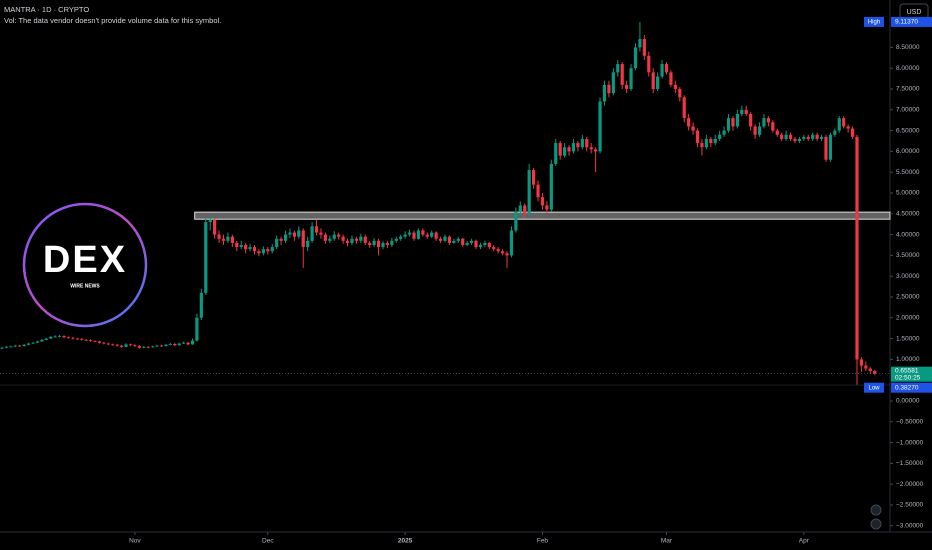  I want to click on y-tick-label: 6.00000, so click(908, 151).